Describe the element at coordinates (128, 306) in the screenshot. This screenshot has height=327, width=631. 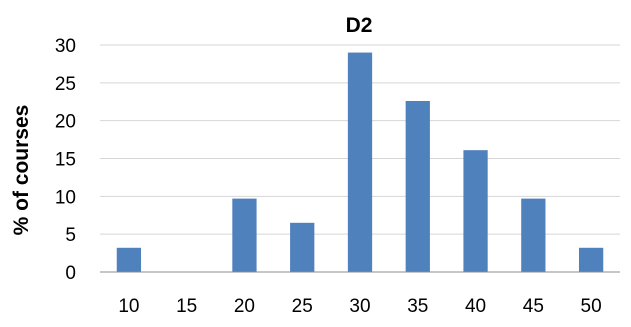
I see `x-tick-label: 10` at that location.